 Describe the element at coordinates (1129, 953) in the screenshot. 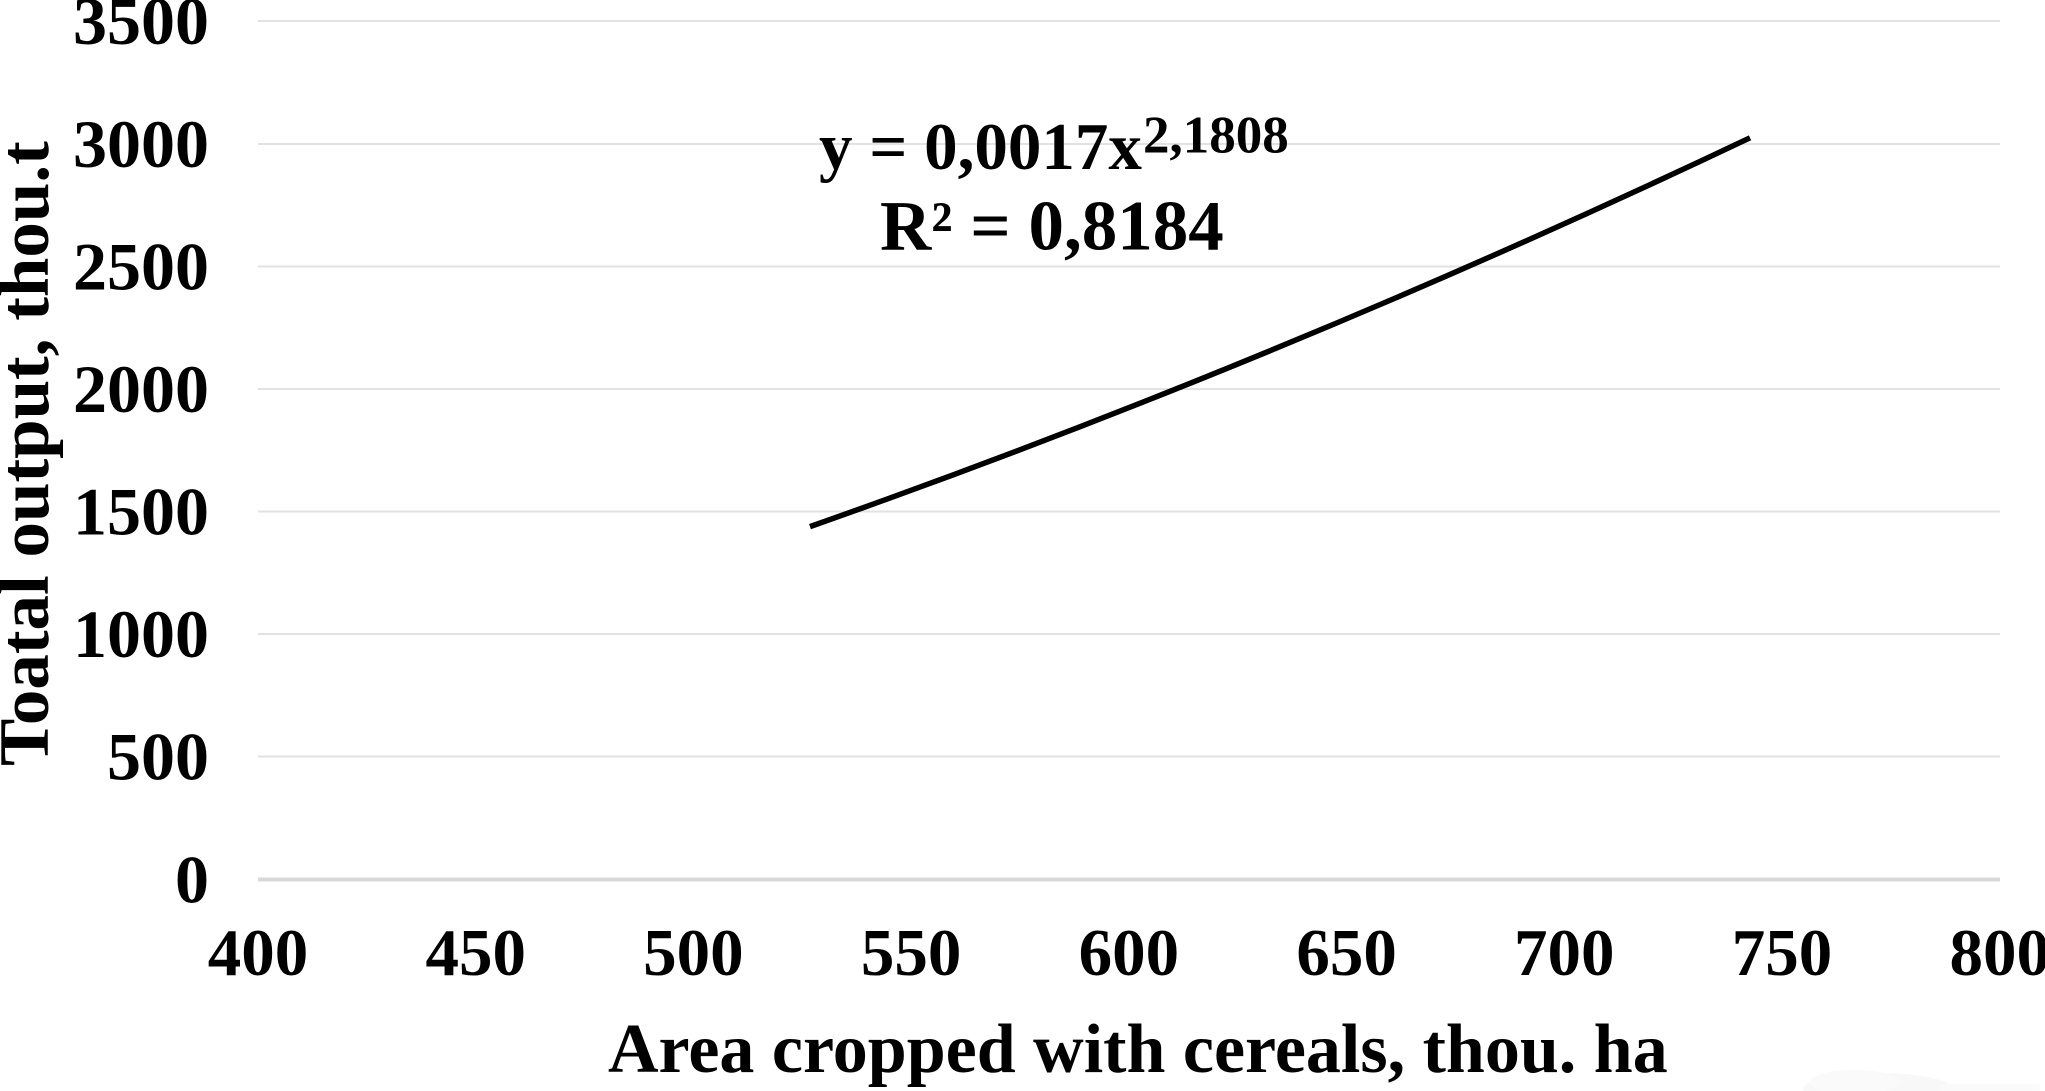

I see `svg-text: 600` at that location.